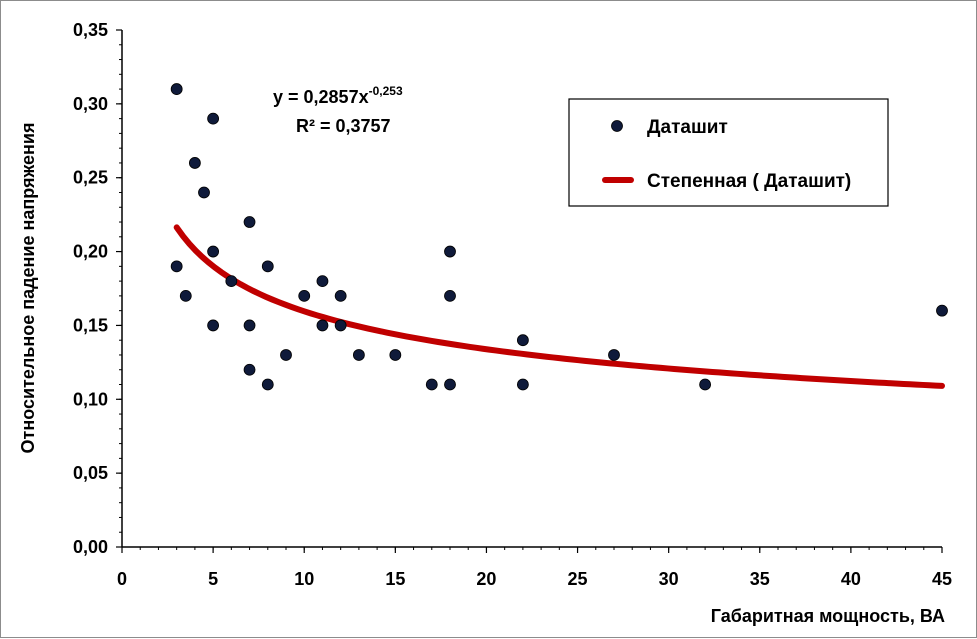  I want to click on x-tick-label: 15, so click(395, 579).